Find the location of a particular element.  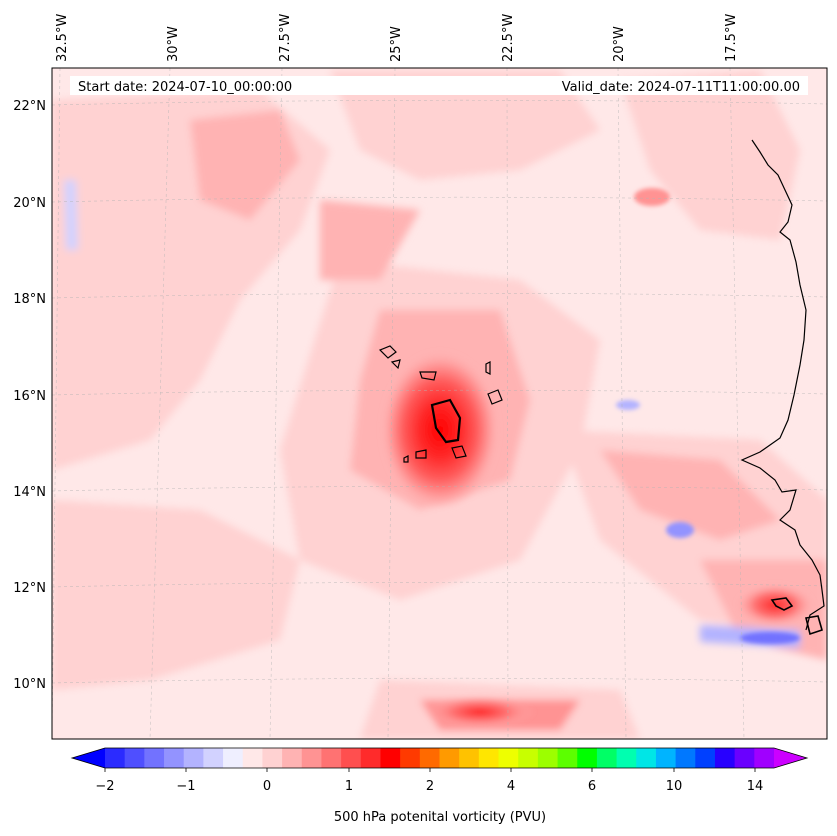

colorbar-label-2: 2 is located at coordinates (430, 786).